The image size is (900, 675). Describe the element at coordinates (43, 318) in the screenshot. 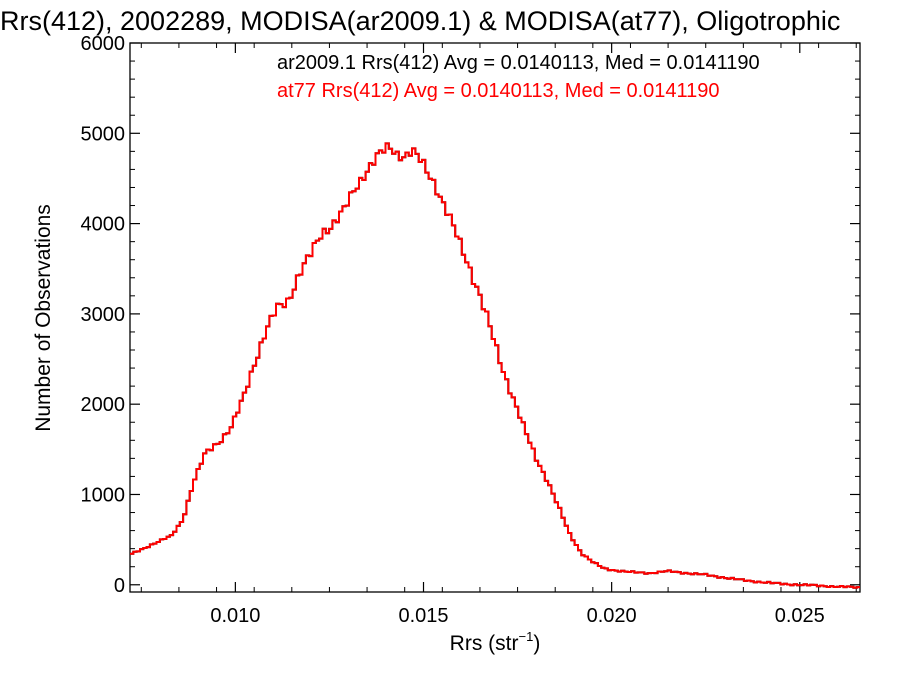

I see `y-axis-label: Number of Observations` at that location.